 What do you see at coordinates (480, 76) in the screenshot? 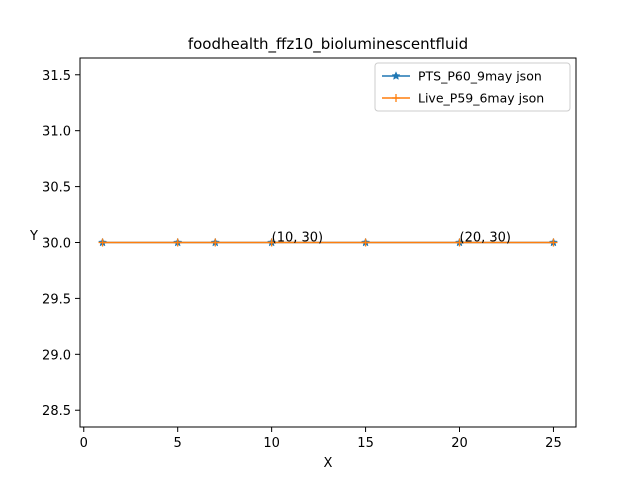
I see `legend-label: PTS_P60_9may json` at bounding box center [480, 76].